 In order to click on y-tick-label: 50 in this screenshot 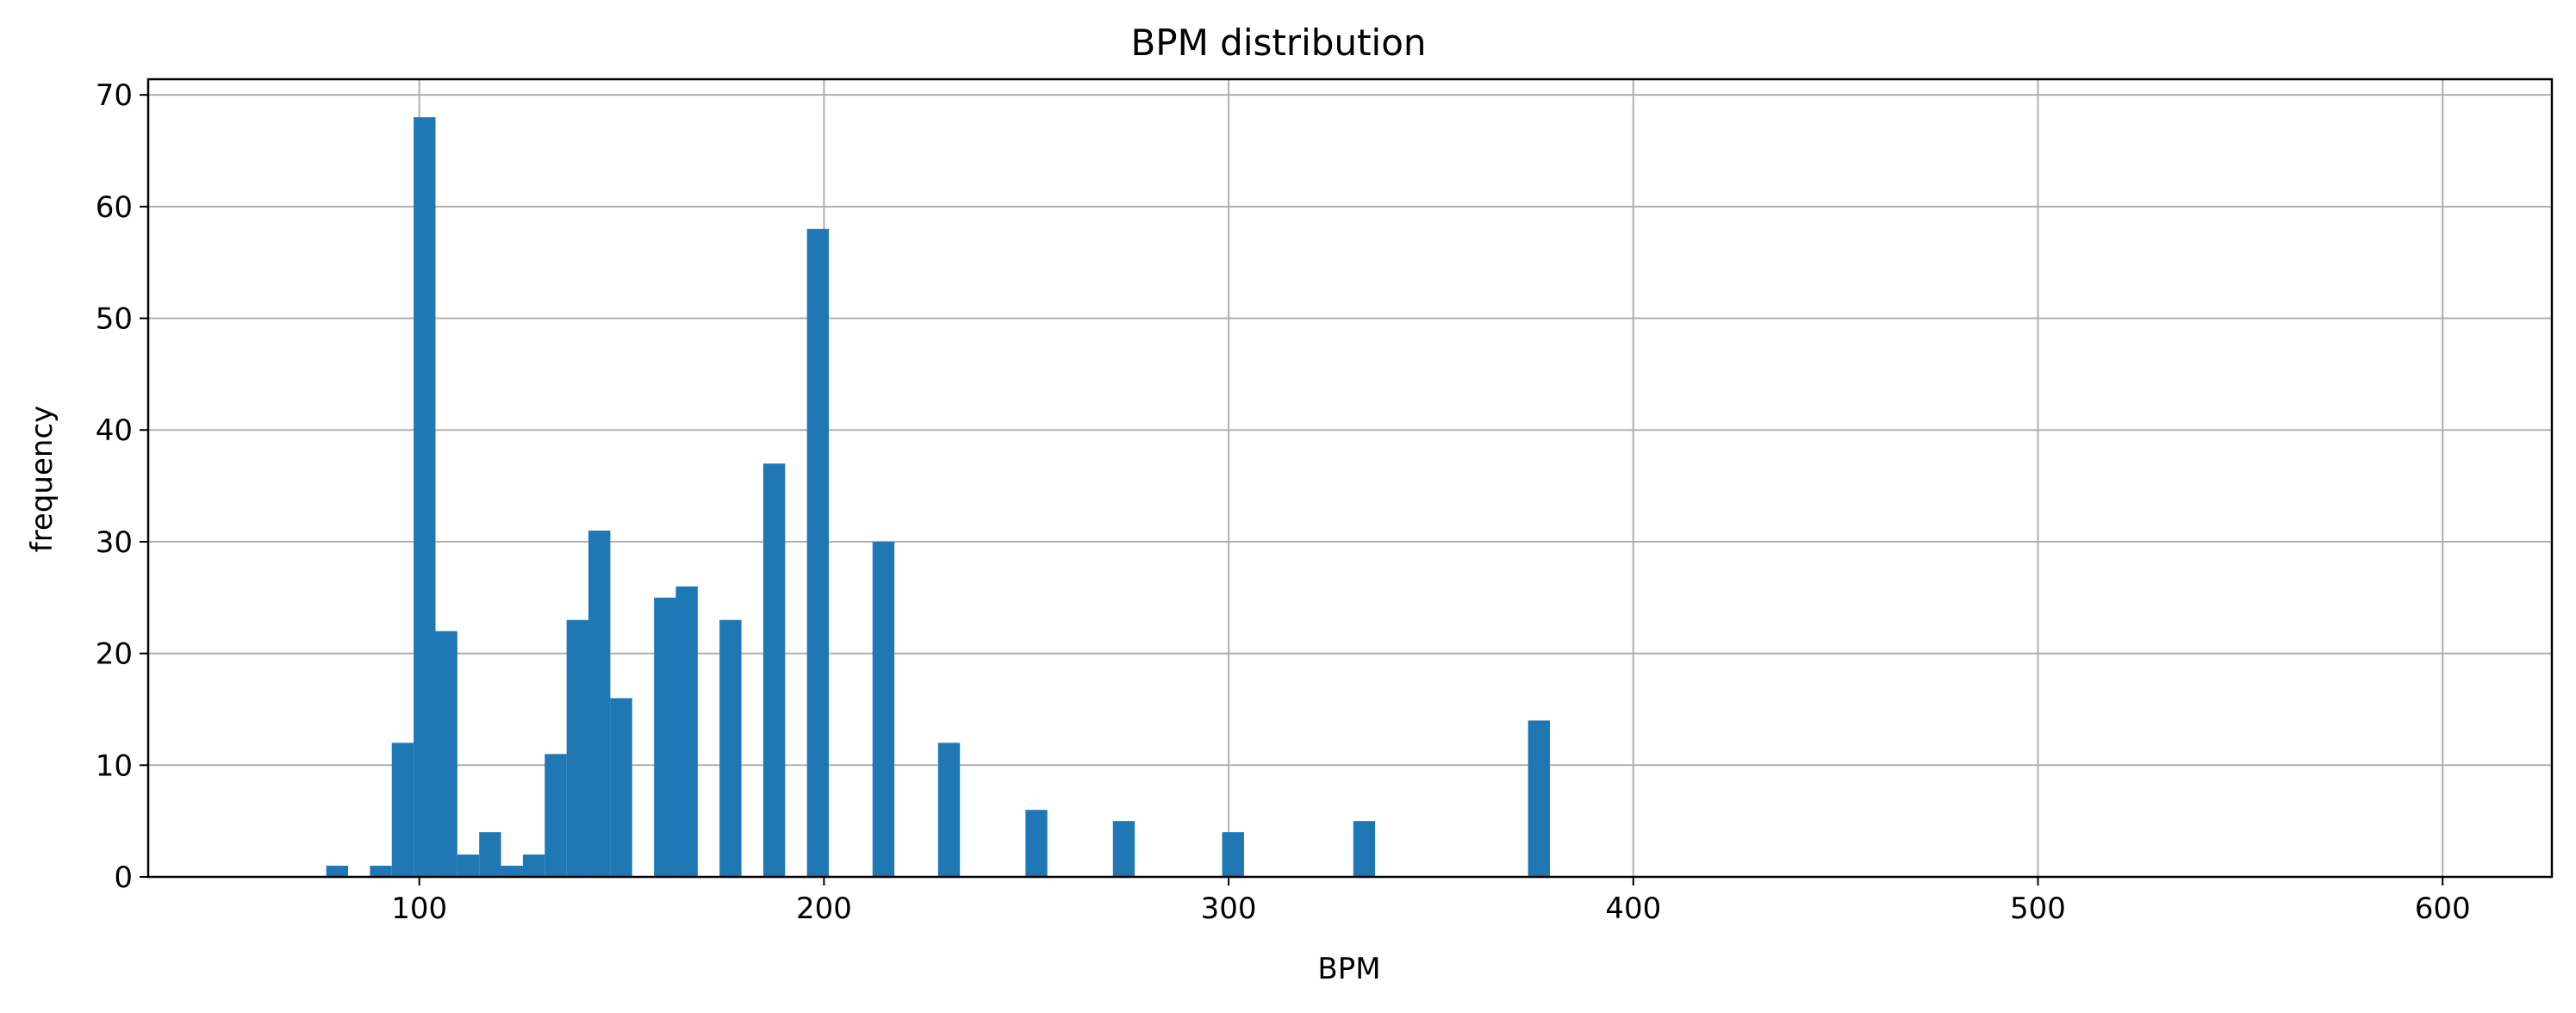, I will do `click(115, 320)`.